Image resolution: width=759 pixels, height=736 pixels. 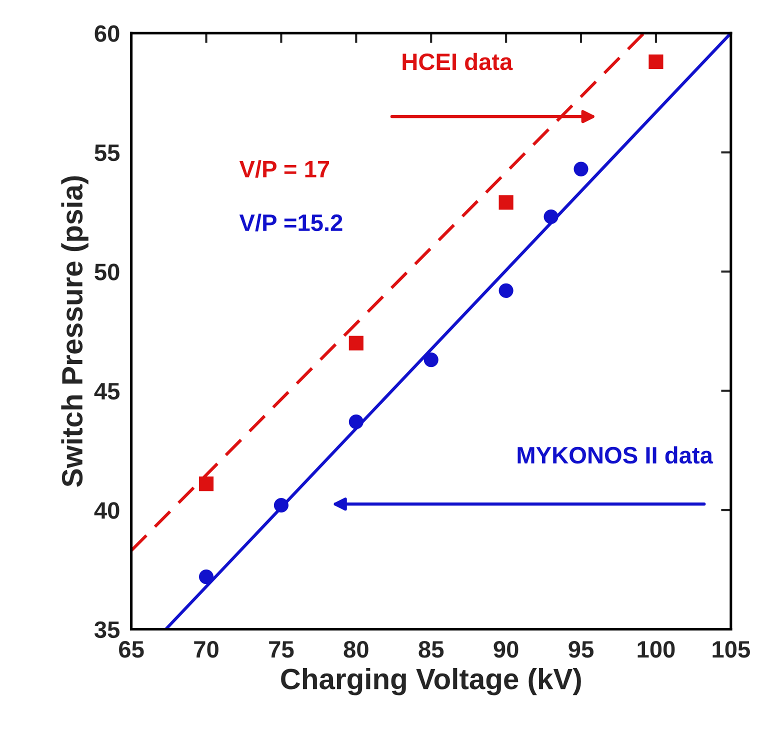 I want to click on x-tick-label: 65, so click(x=131, y=649).